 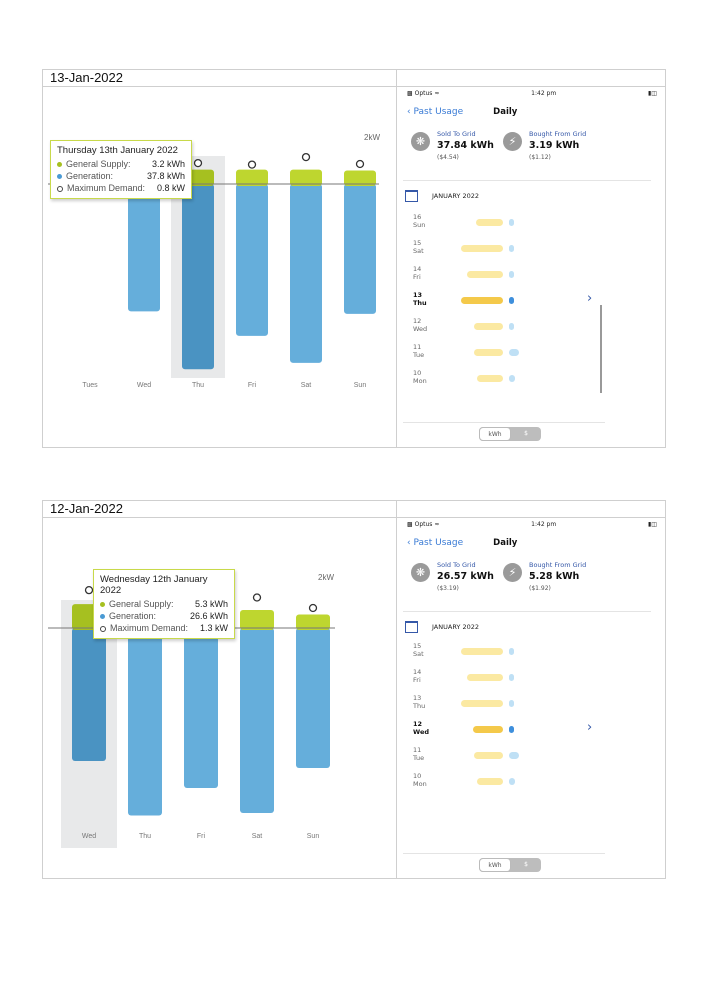 I want to click on tooltip-row-value: 26.6 kWh, so click(x=208, y=616).